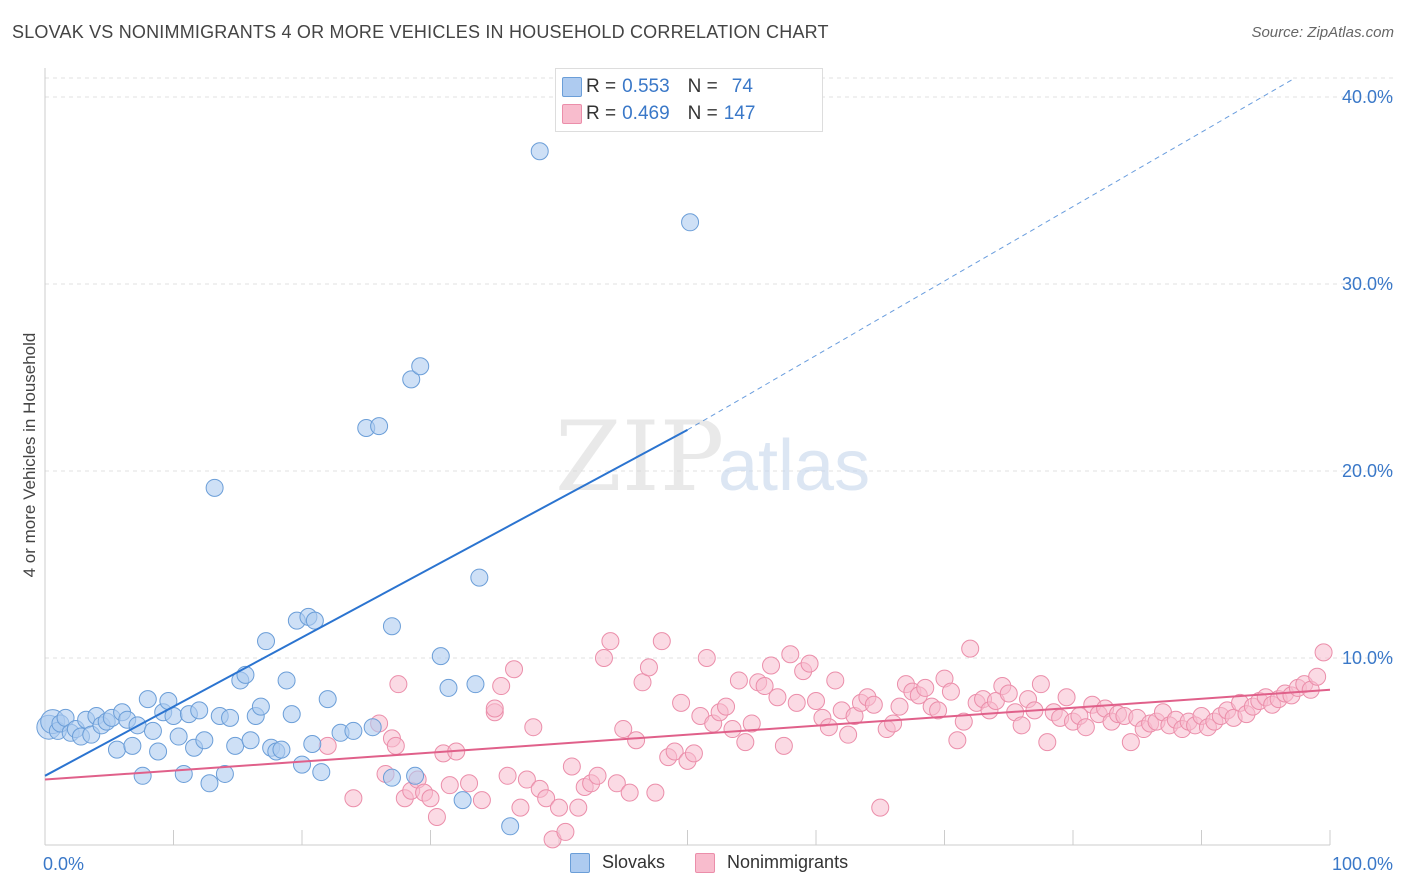 The height and width of the screenshot is (892, 1406). What do you see at coordinates (601, 113) in the screenshot?
I see `legend-r-label: R =` at bounding box center [601, 113].